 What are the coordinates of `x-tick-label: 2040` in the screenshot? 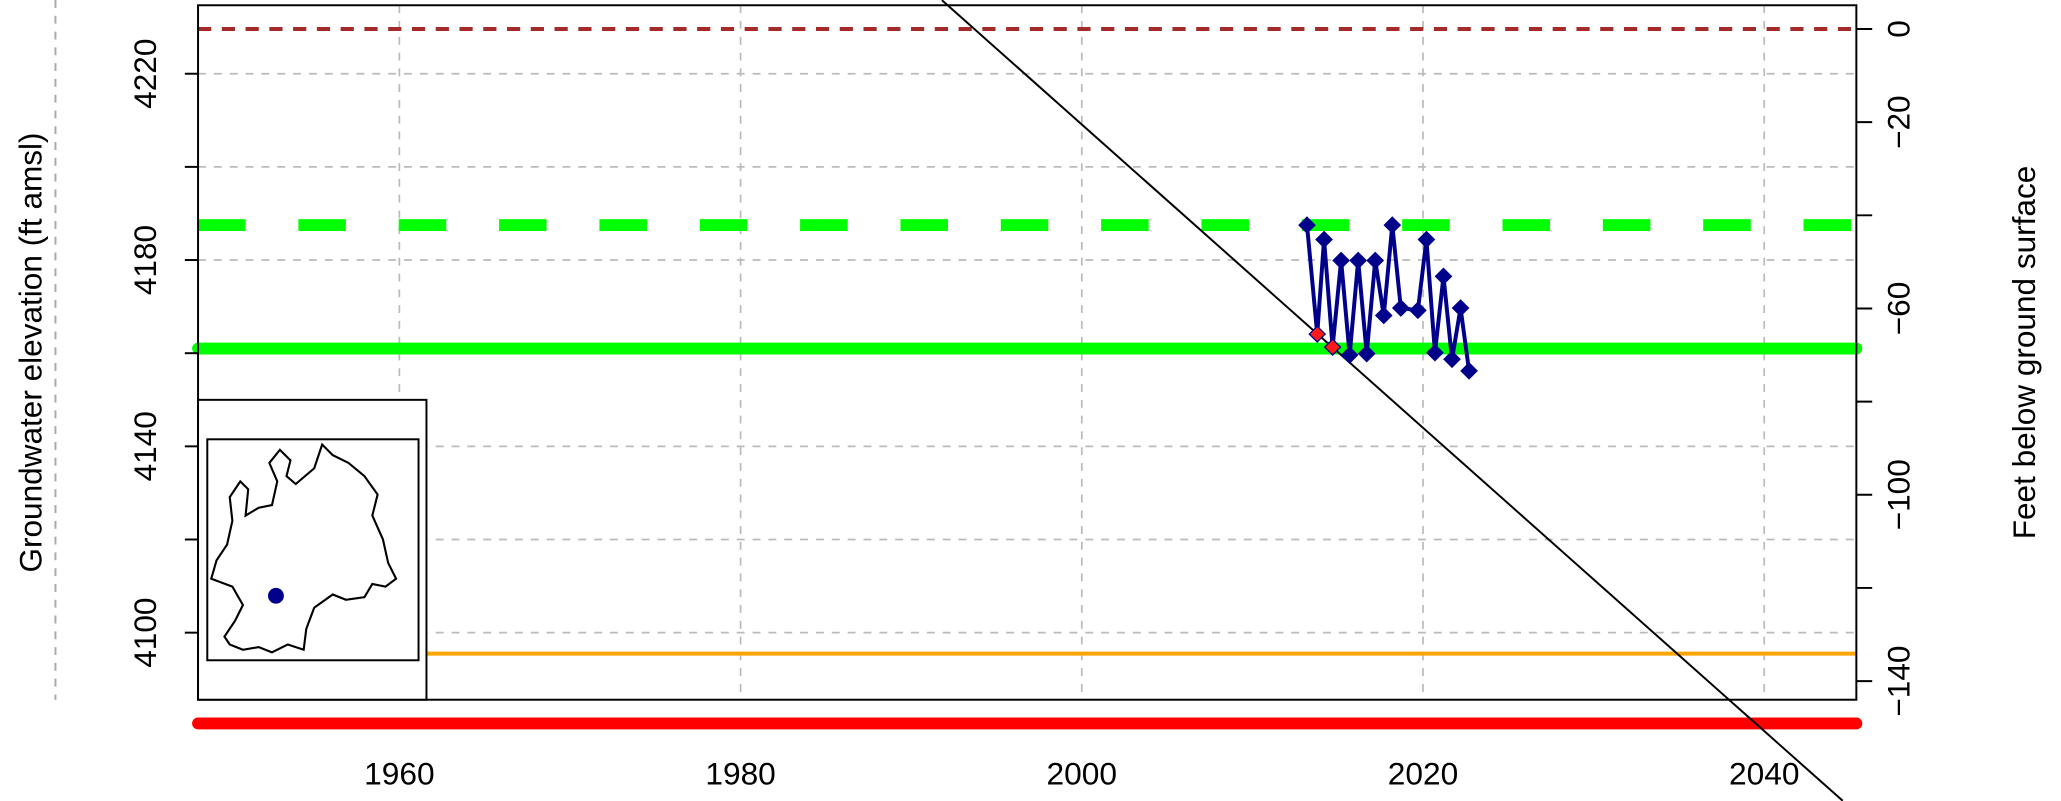 It's located at (1764, 773).